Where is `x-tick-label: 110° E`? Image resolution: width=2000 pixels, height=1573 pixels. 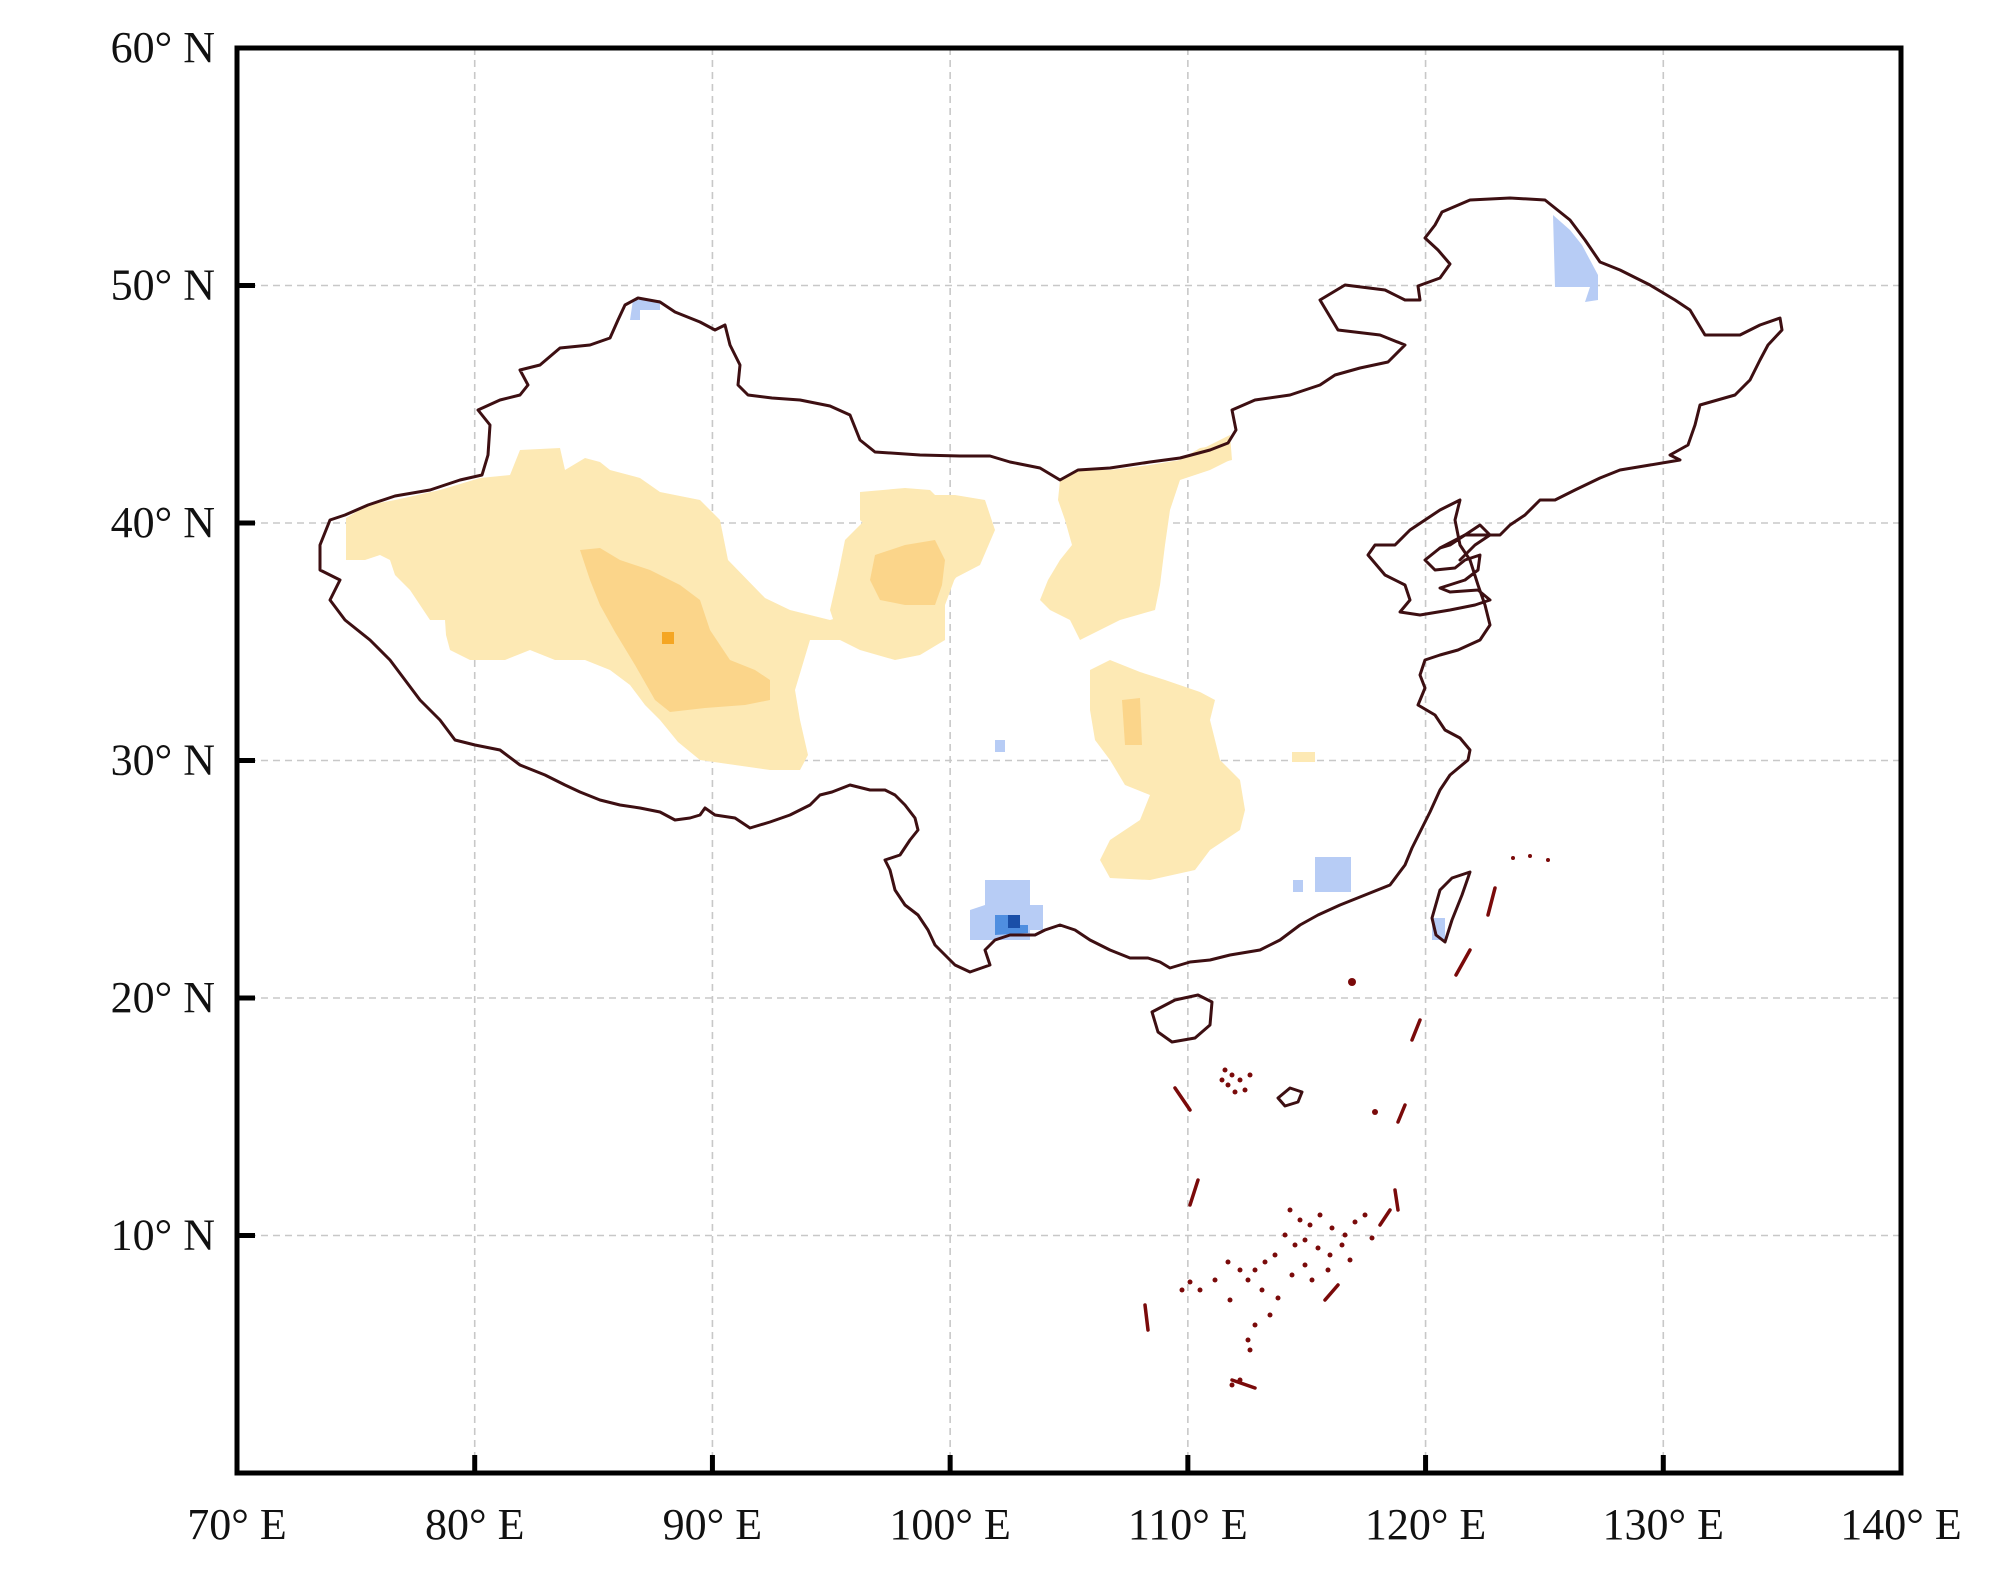
x-tick-label: 110° E is located at coordinates (1188, 1524).